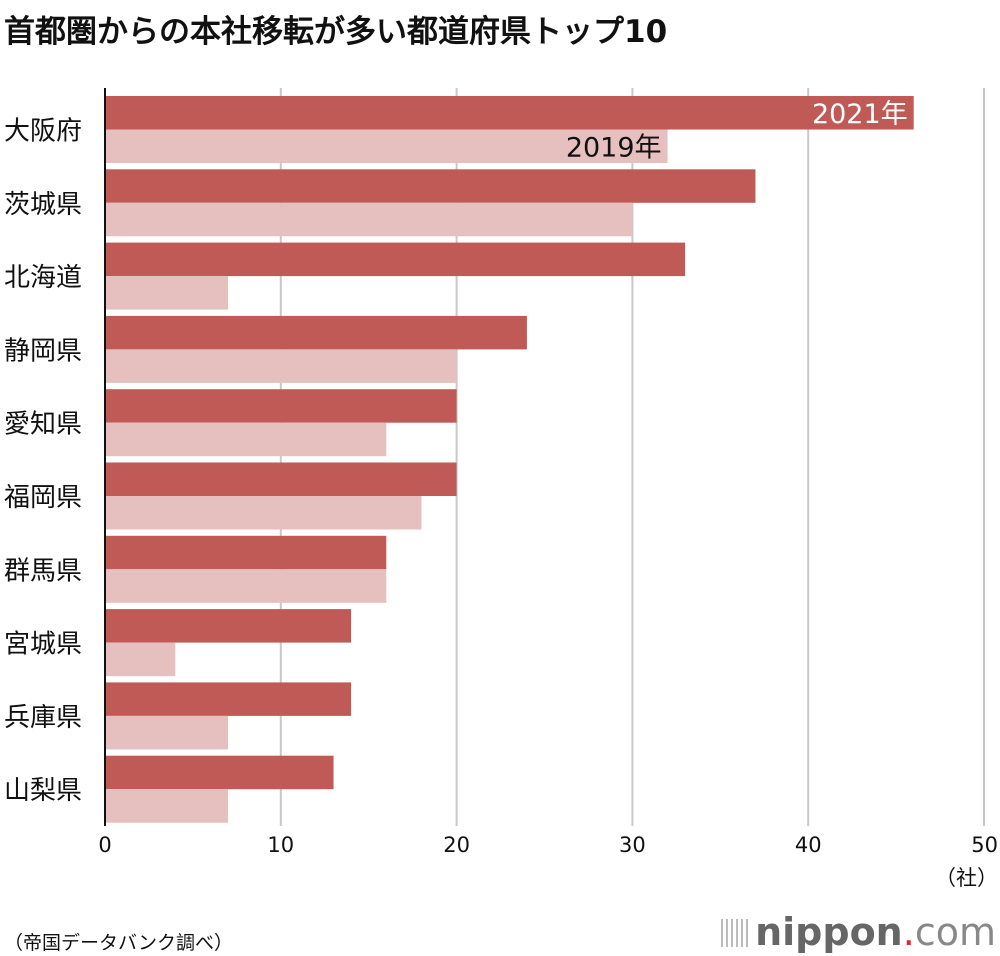 This screenshot has height=956, width=1000. Describe the element at coordinates (43, 205) in the screenshot. I see `category-label: 茨城県` at that location.